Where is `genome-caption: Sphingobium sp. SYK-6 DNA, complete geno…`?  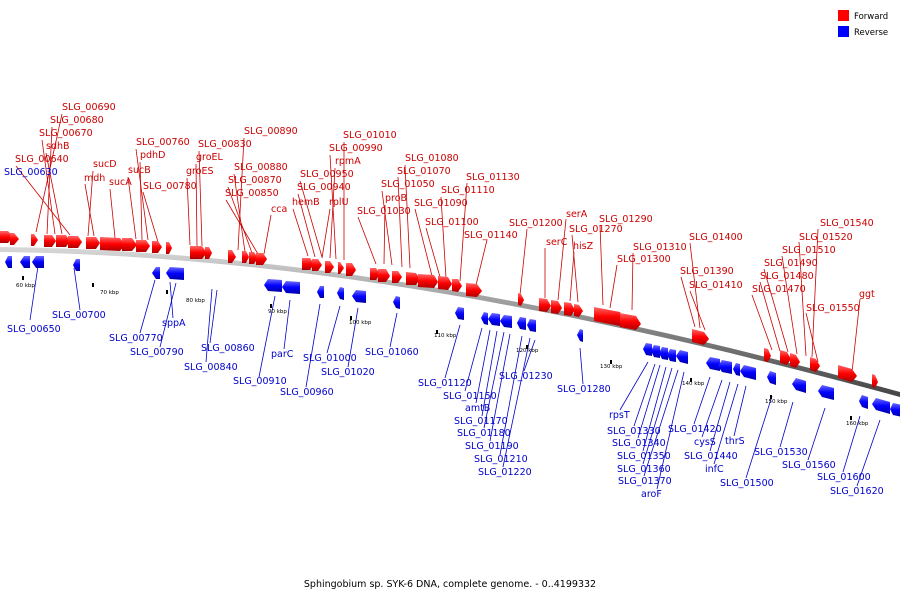 genome-caption: Sphingobium sp. SYK-6 DNA, complete geno… is located at coordinates (450, 584).